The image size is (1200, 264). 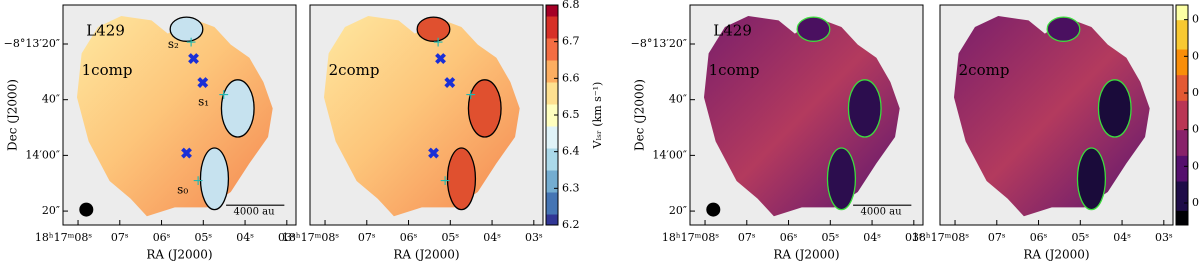 What do you see at coordinates (734, 70) in the screenshot?
I see `annotation: 1comp` at bounding box center [734, 70].